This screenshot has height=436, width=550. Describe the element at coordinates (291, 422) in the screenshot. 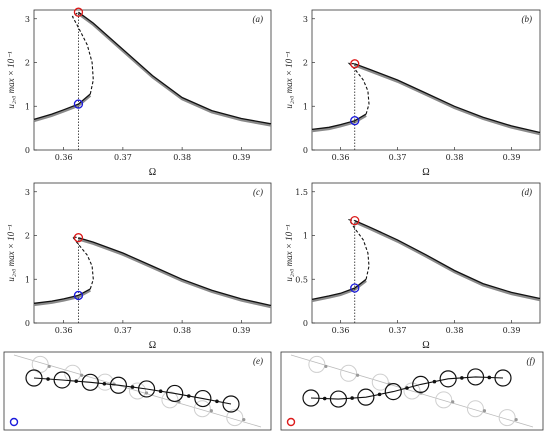

I see `red-marker-icon` at that location.